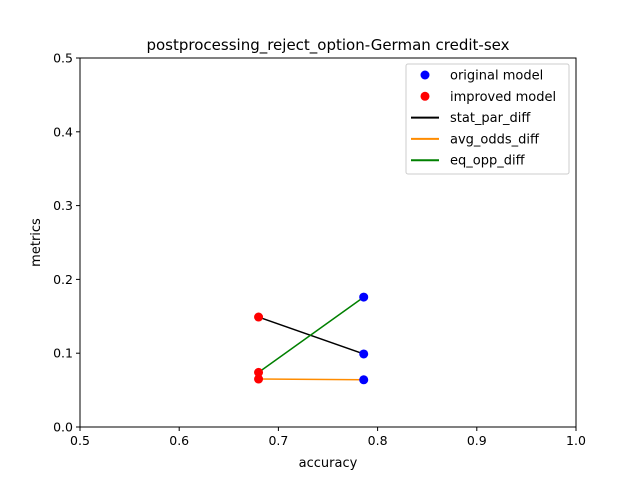 Image resolution: width=640 pixels, height=480 pixels. I want to click on y-tick-label: 0.5, so click(63, 58).